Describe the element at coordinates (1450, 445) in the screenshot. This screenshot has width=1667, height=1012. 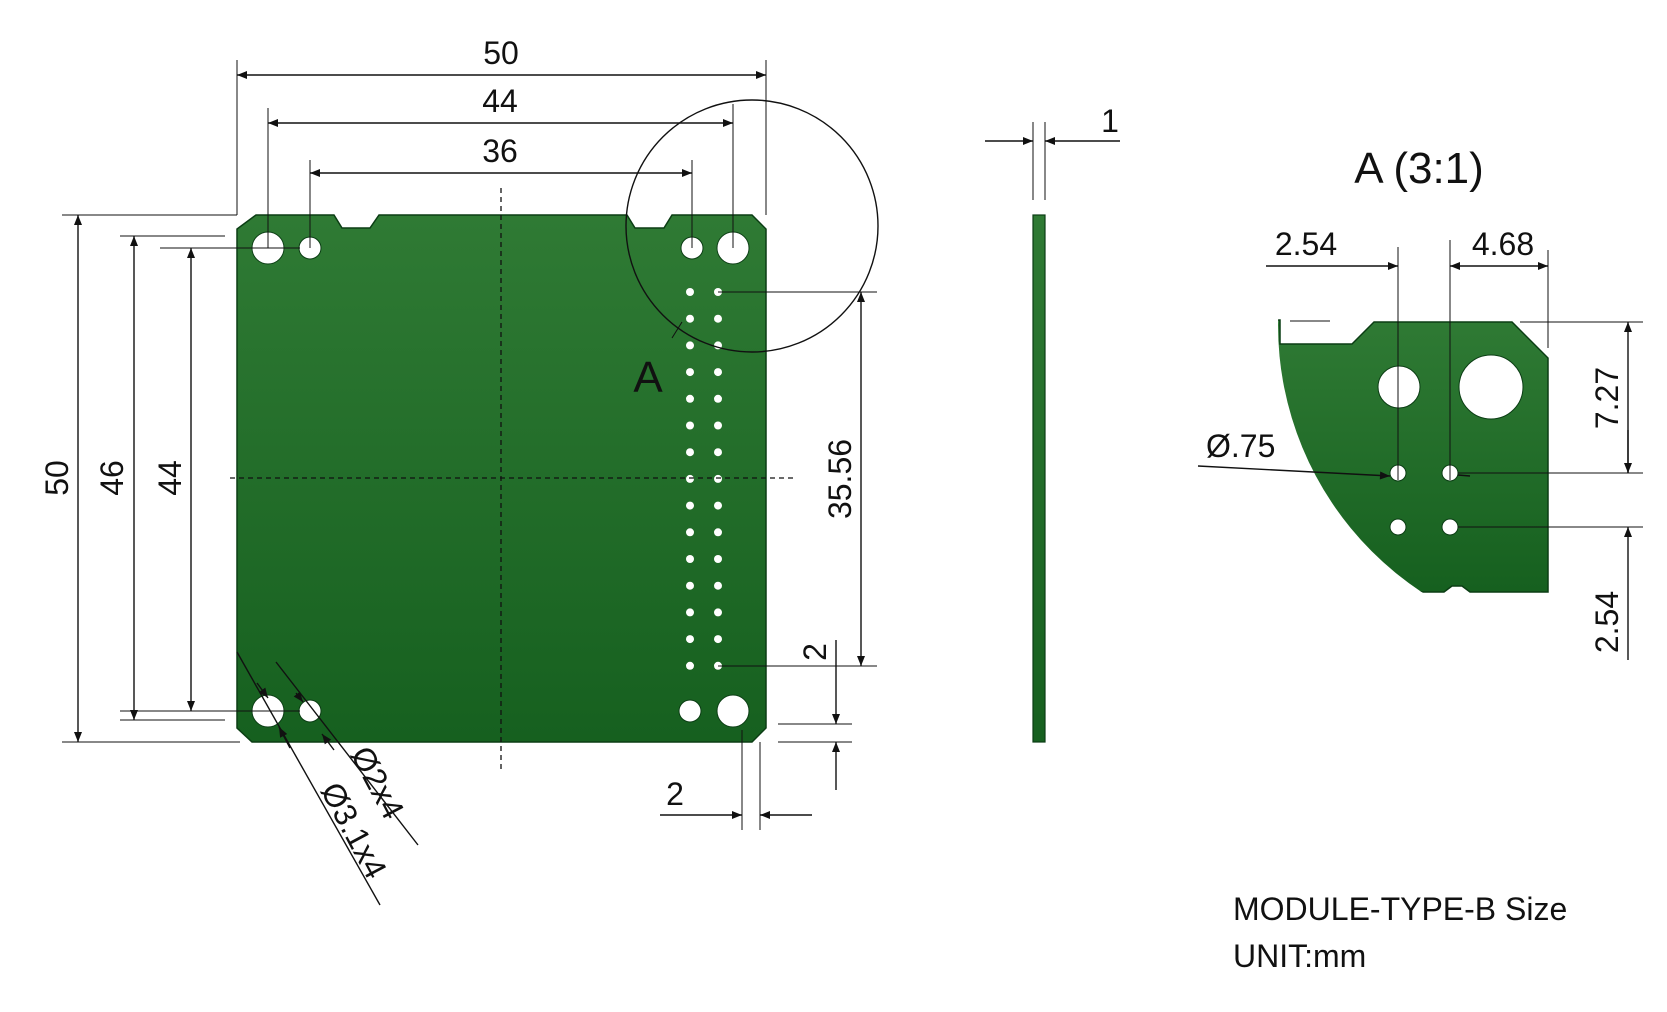
I see `detail-holes` at that location.